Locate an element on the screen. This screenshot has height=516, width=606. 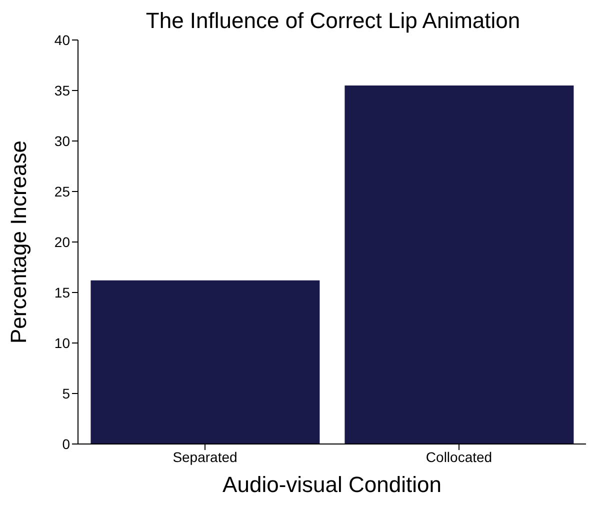
x-axis-title: Audio-visual Condition is located at coordinates (332, 484).